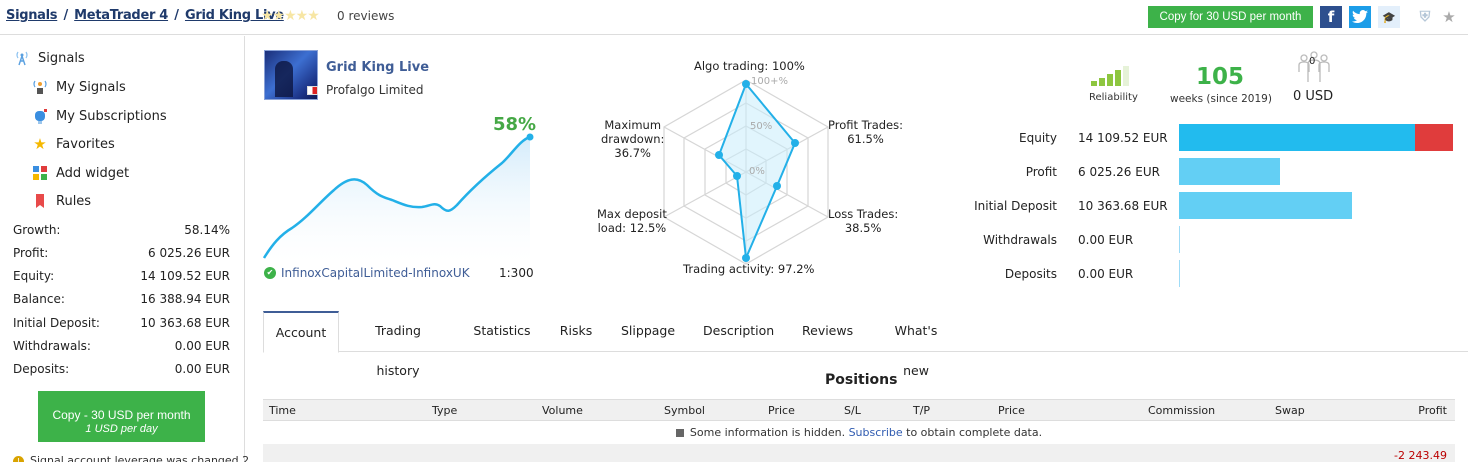  I want to click on col-commission: Commission, so click(1182, 410).